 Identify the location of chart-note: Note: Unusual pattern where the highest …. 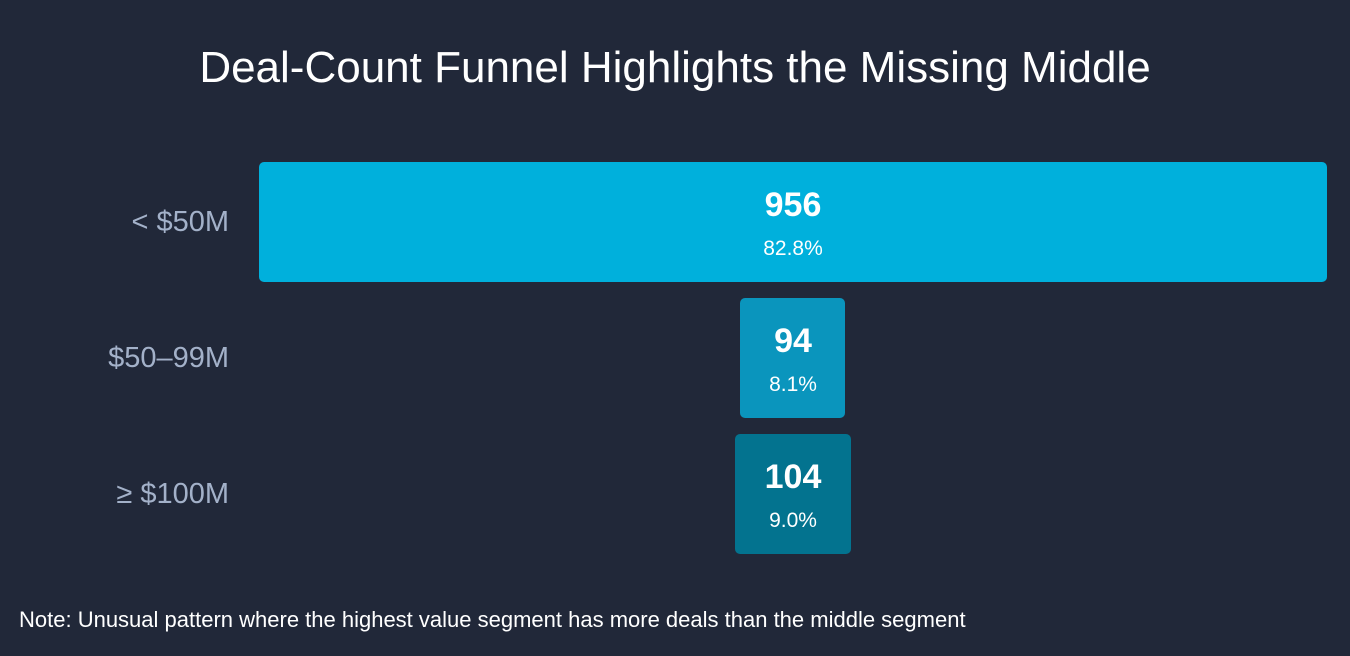
(492, 619).